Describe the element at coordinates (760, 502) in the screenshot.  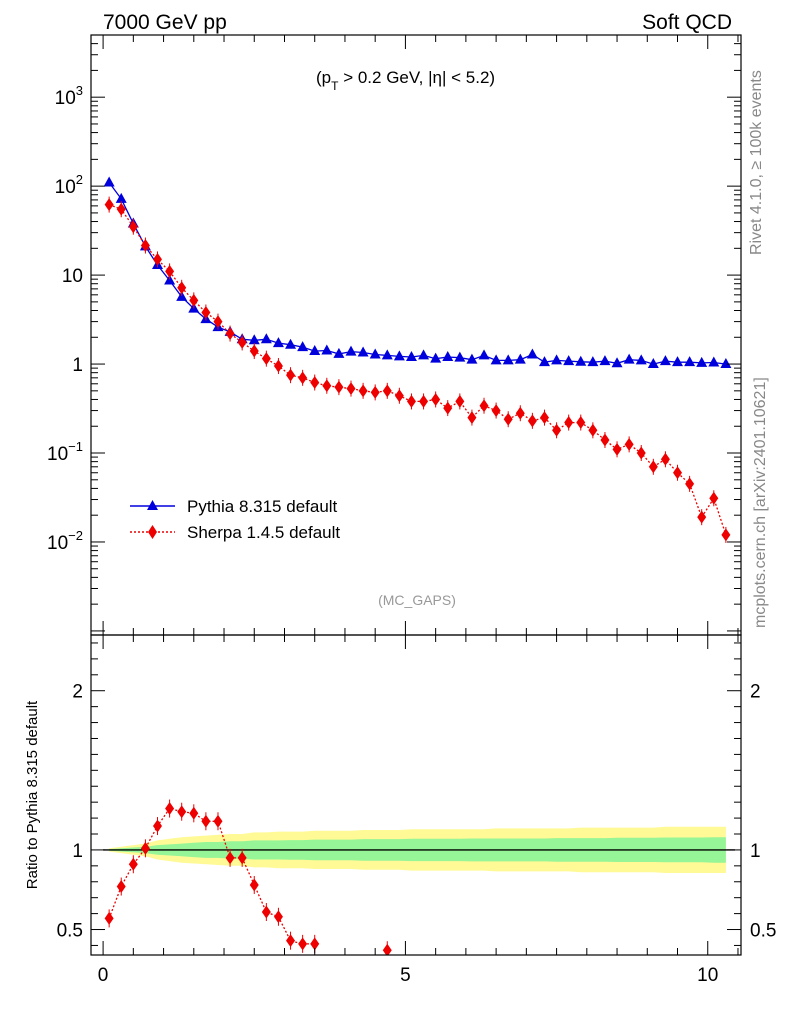
I see `mcplots-label: mcplots.cern.ch [arXiv:2401.10621]` at that location.